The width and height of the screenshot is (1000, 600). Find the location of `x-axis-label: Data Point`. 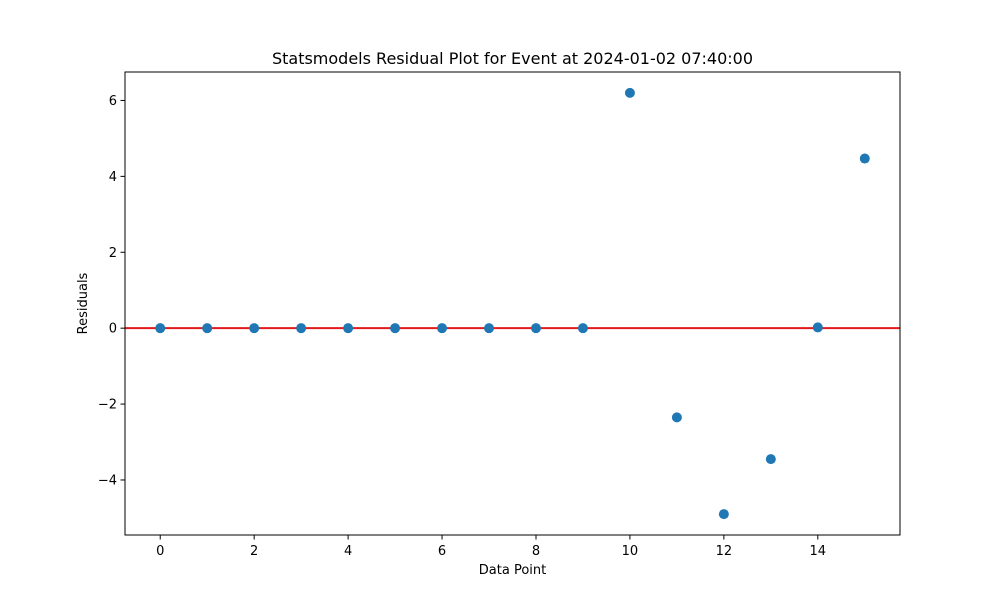

x-axis-label: Data Point is located at coordinates (512, 570).